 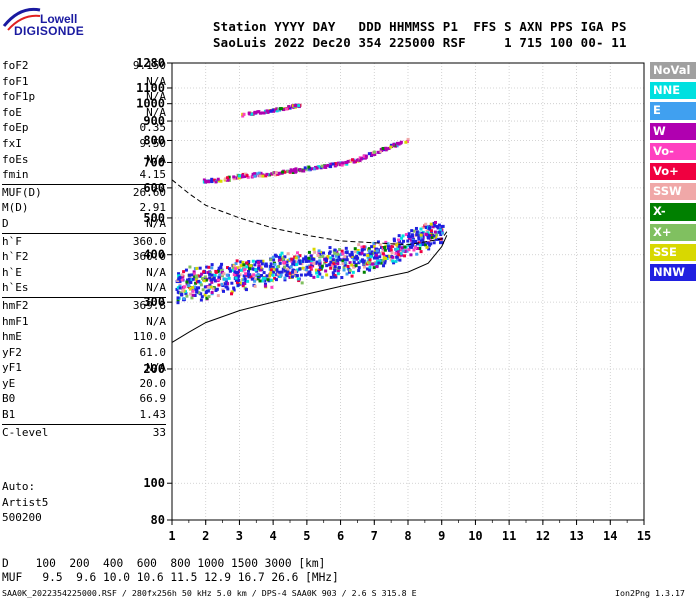 I want to click on param-row: yF2 61.0, so click(x=84, y=353).